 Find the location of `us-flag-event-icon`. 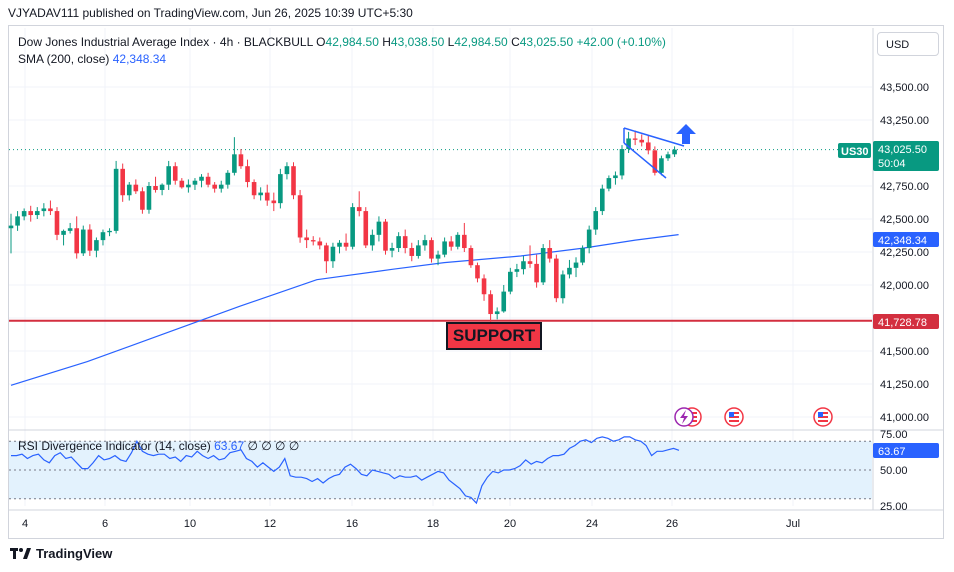

us-flag-event-icon is located at coordinates (823, 417).